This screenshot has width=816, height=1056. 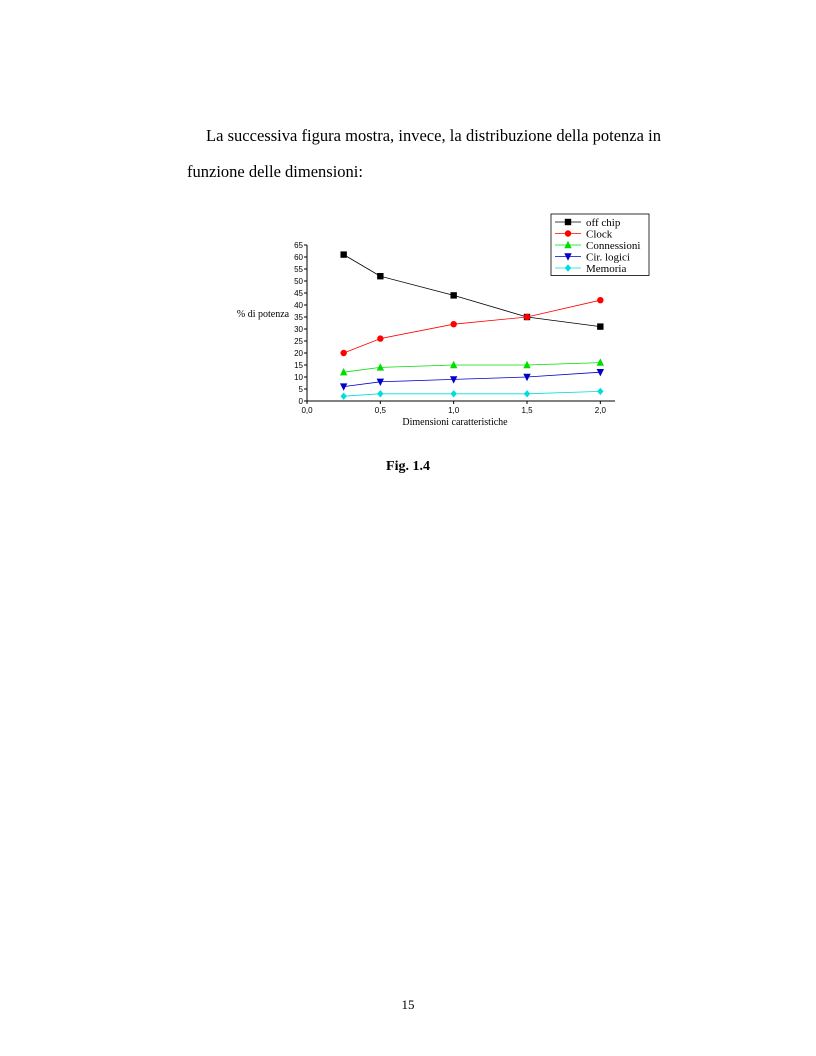 I want to click on y-tick-label: 35, so click(x=298, y=317).